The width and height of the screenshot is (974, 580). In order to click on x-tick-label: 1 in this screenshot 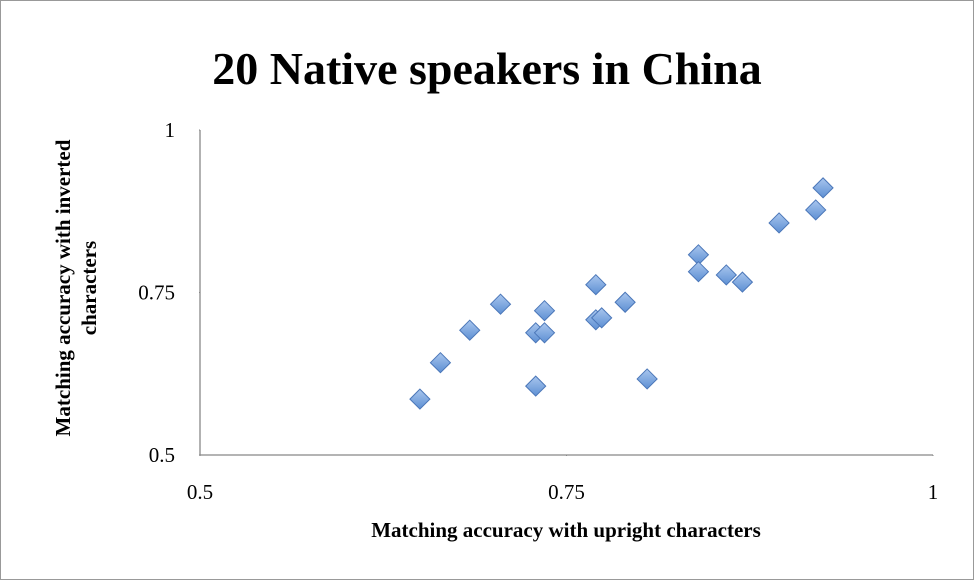, I will do `click(933, 492)`.